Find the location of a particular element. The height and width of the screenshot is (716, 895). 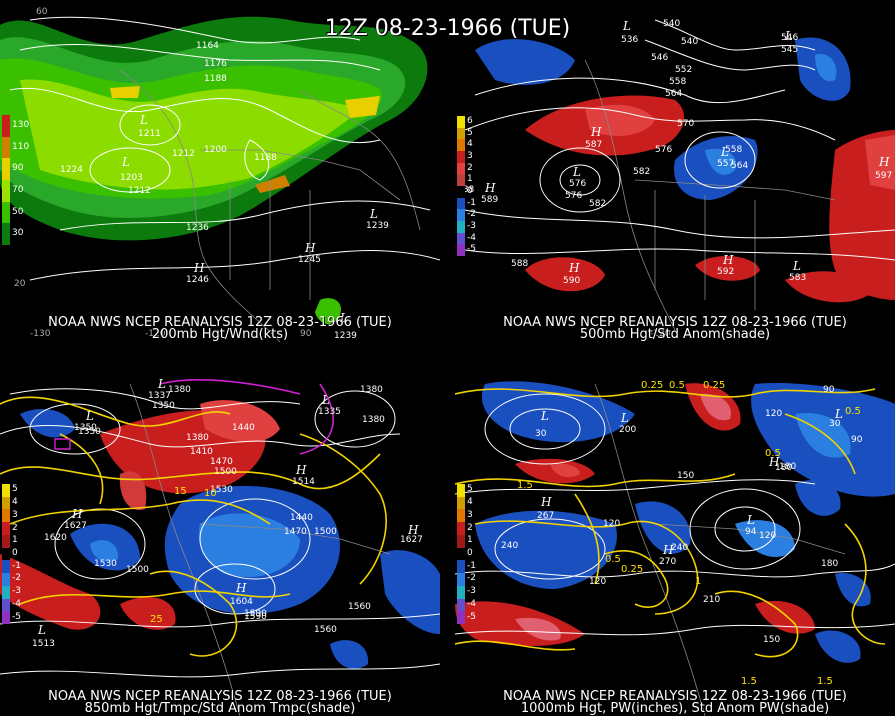

colorbar-temp-anomaly: 5 4 3 2 1 0 -1 -2 -3 -4 -5 is located at coordinates (15, 554).